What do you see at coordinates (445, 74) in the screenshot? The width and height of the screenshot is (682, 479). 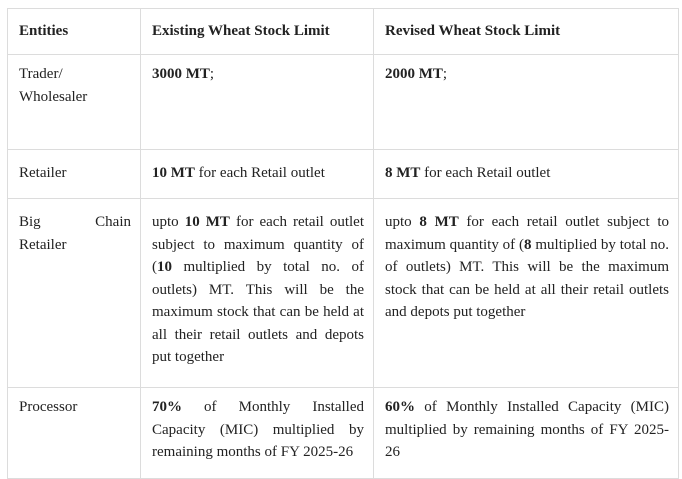 I see `revised-limit-text: ;` at bounding box center [445, 74].